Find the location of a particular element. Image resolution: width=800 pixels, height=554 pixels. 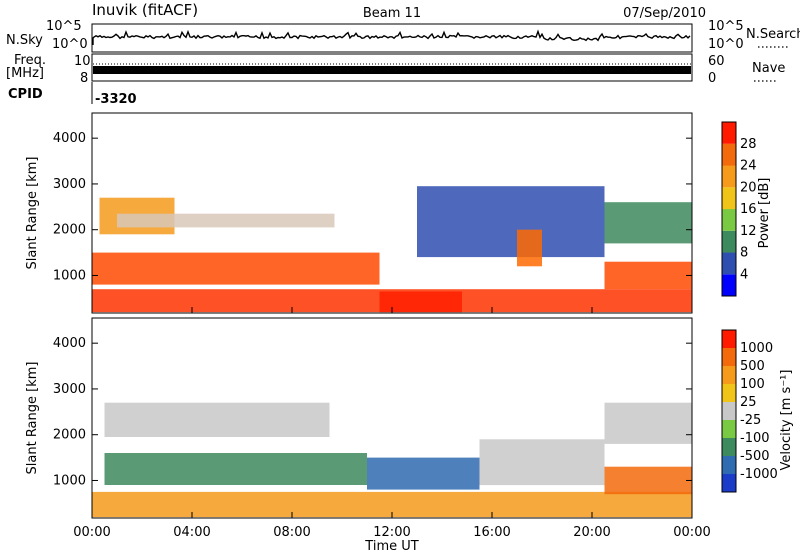

velocity-ytick-label-0: 1000 is located at coordinates (69, 480).